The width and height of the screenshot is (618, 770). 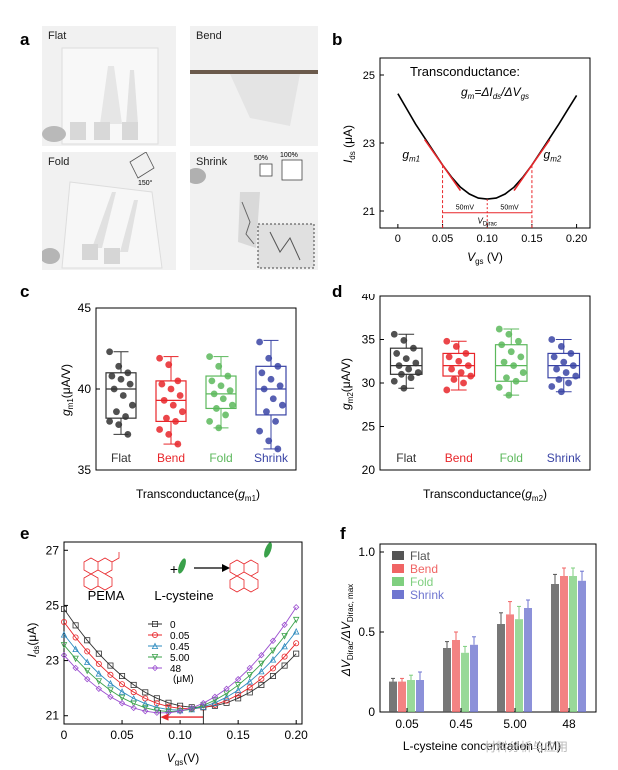 I want to click on chart-b-formula: gm=ΔIds/ΔVgs, so click(x=495, y=93).